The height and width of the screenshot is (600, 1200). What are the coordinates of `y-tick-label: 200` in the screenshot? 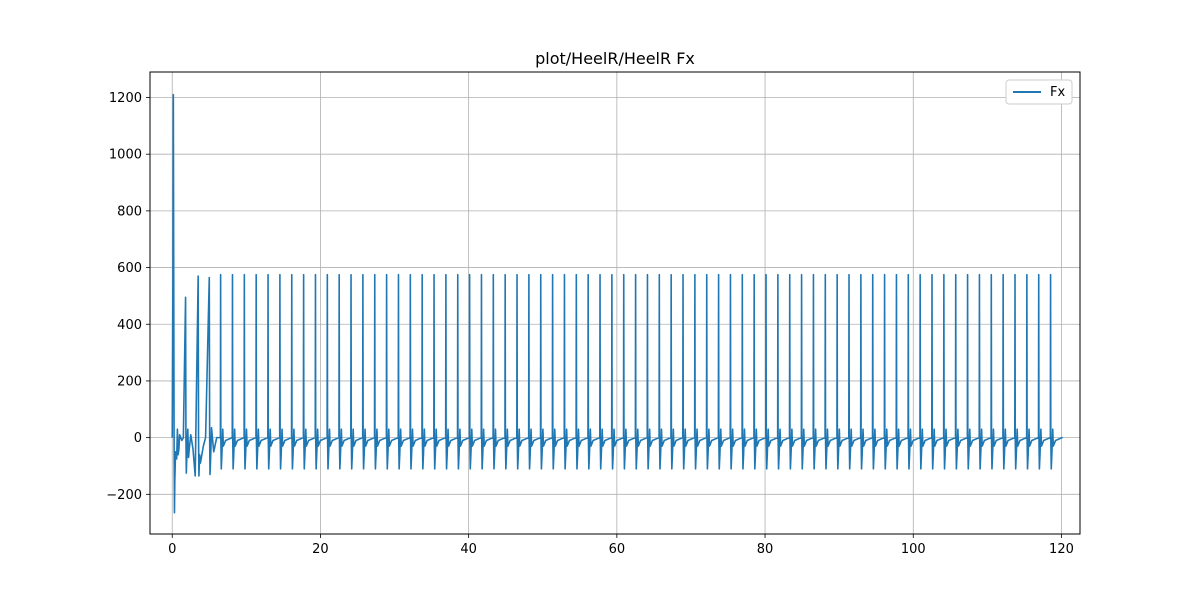 It's located at (129, 381).